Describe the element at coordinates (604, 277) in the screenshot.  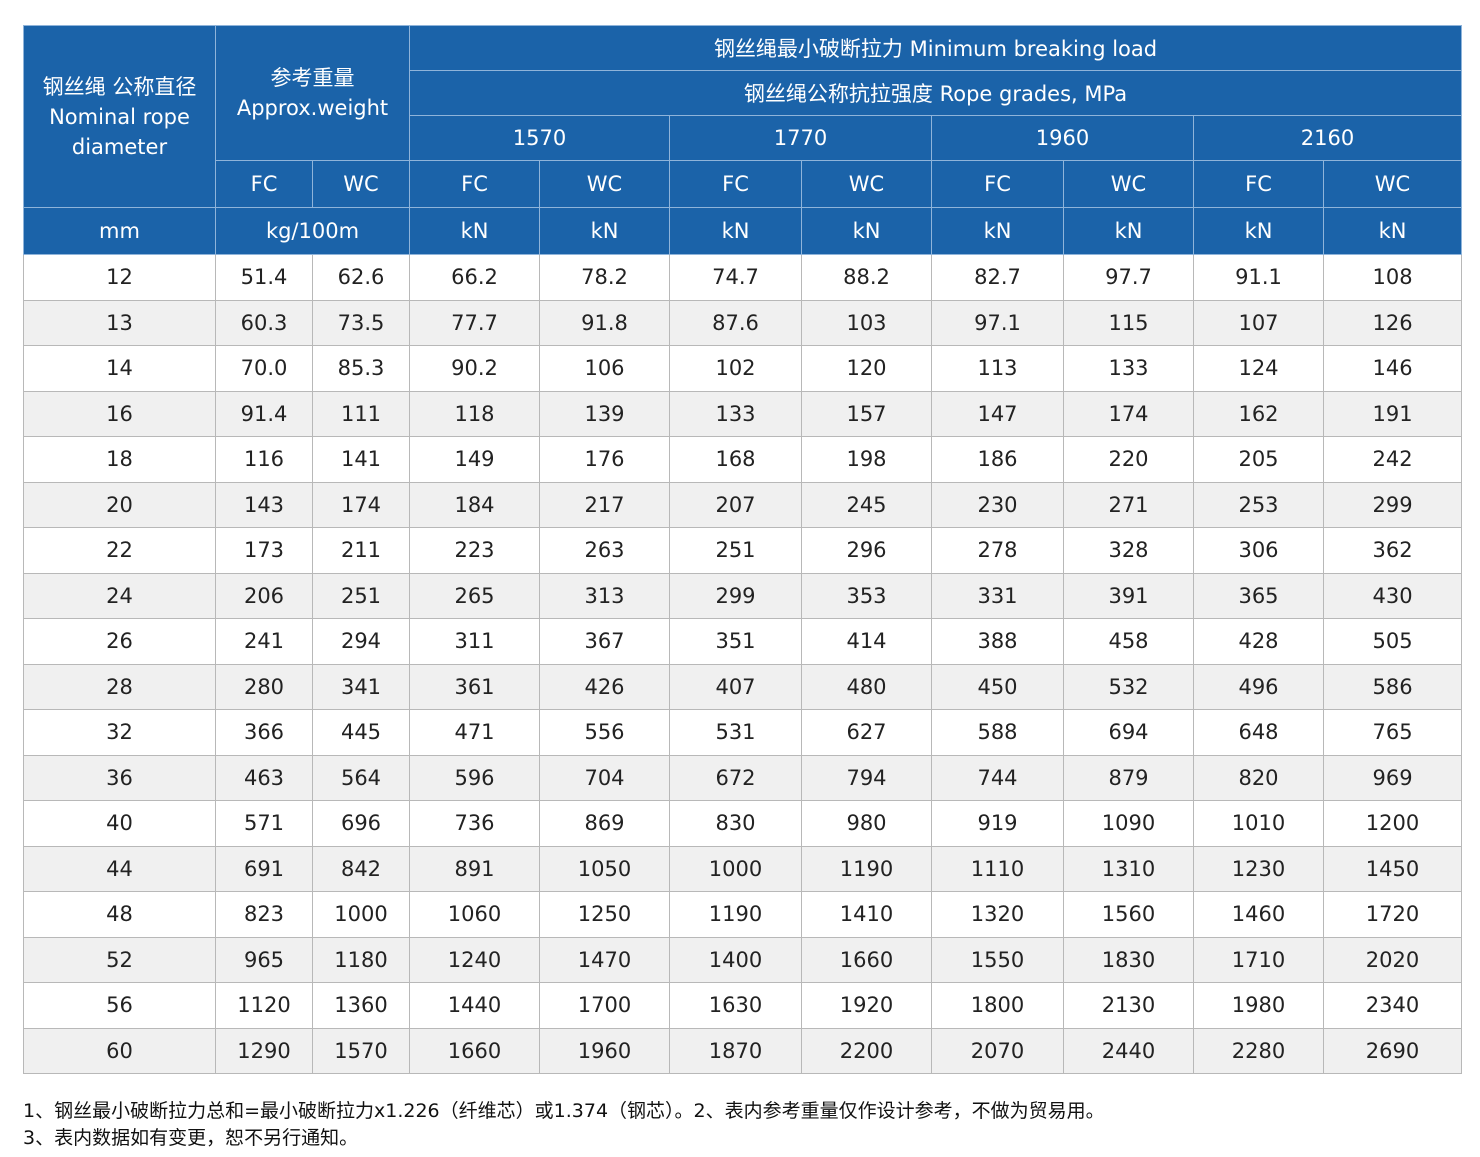
I see `table-cell: 78.2` at that location.